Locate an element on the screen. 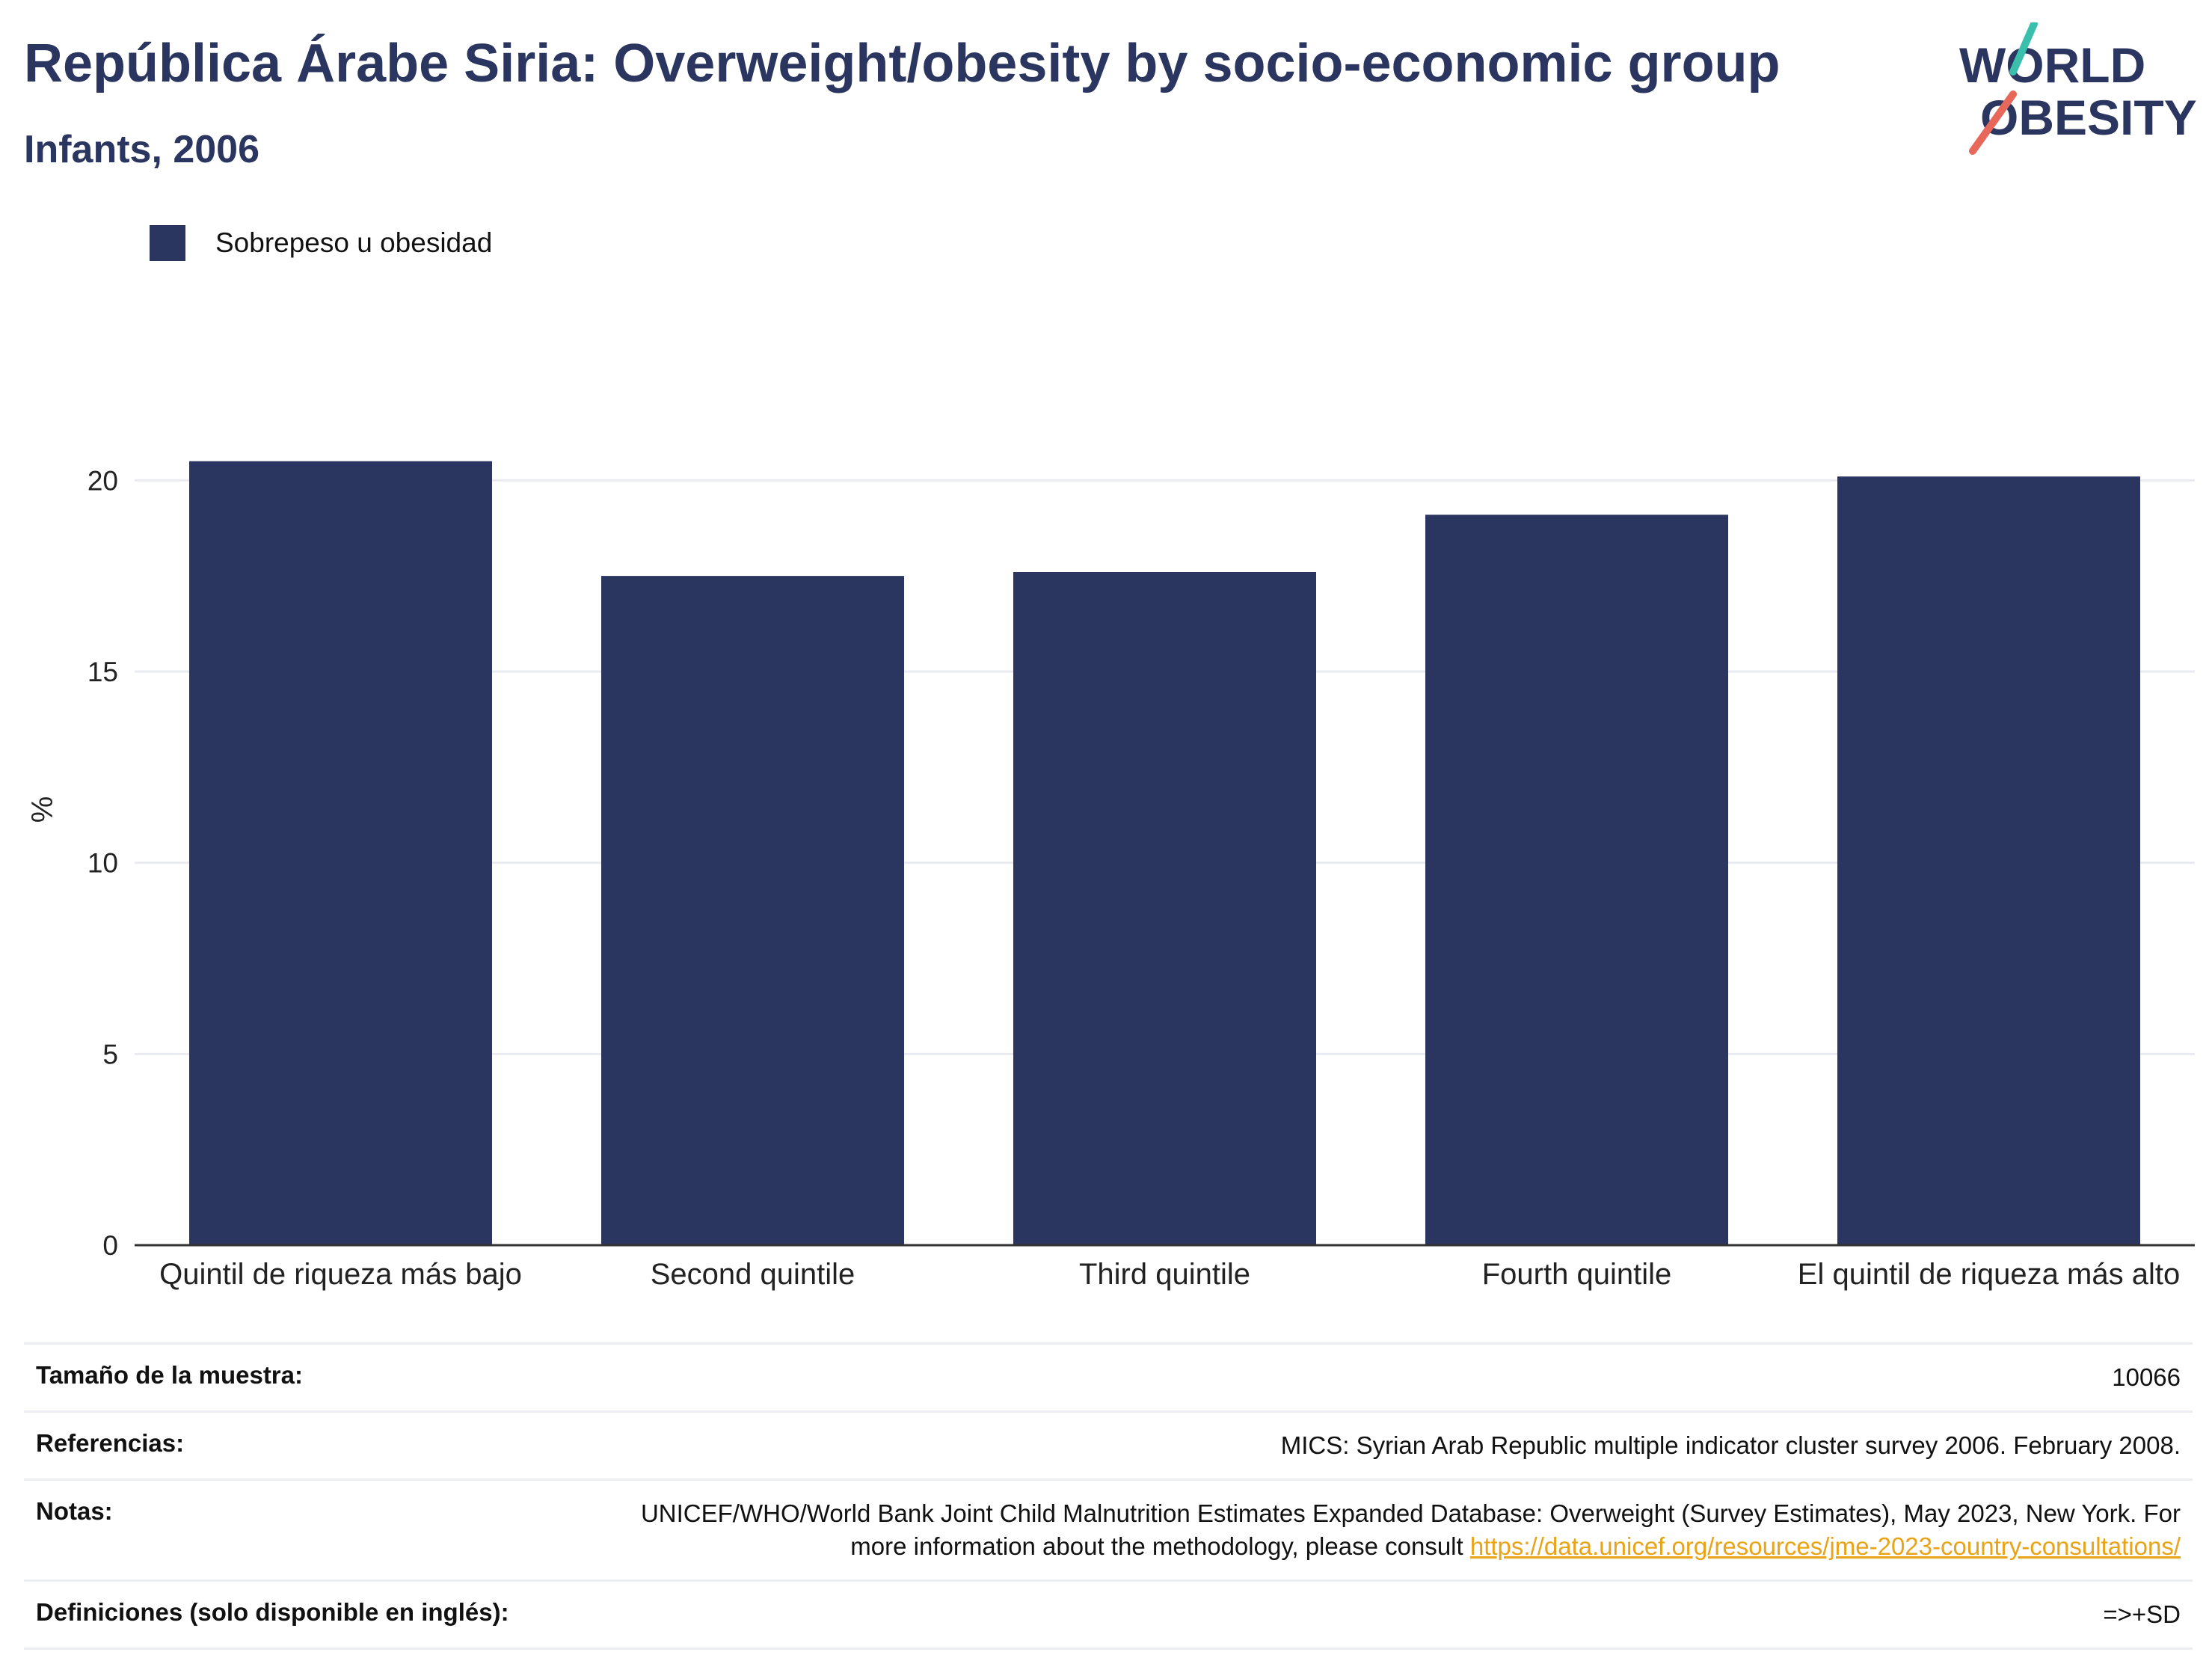 The image size is (2212, 1655). notes-label: Notas: is located at coordinates (74, 1511).